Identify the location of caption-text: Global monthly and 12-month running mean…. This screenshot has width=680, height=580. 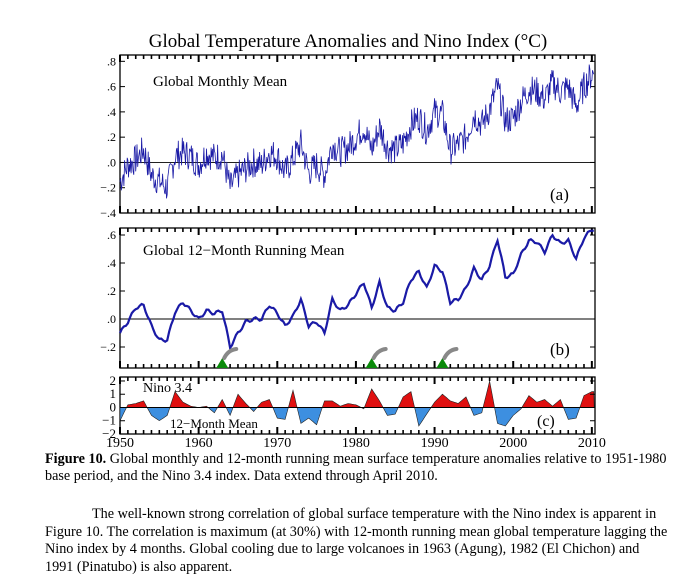
(356, 467).